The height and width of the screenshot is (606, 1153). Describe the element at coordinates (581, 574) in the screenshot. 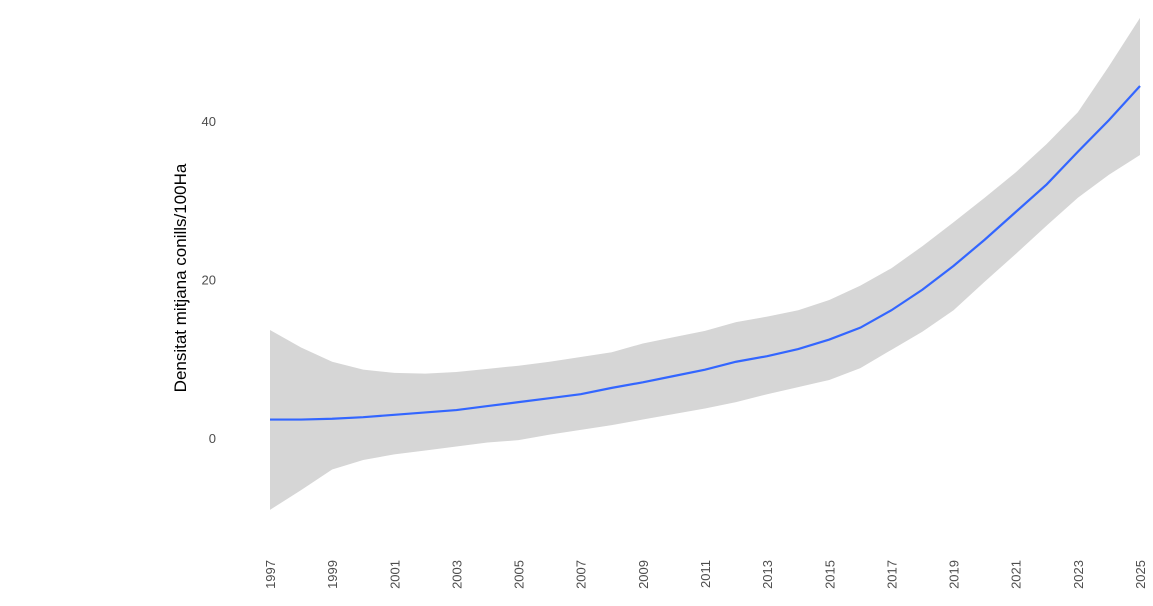

I see `x-tick-label: 2007` at that location.